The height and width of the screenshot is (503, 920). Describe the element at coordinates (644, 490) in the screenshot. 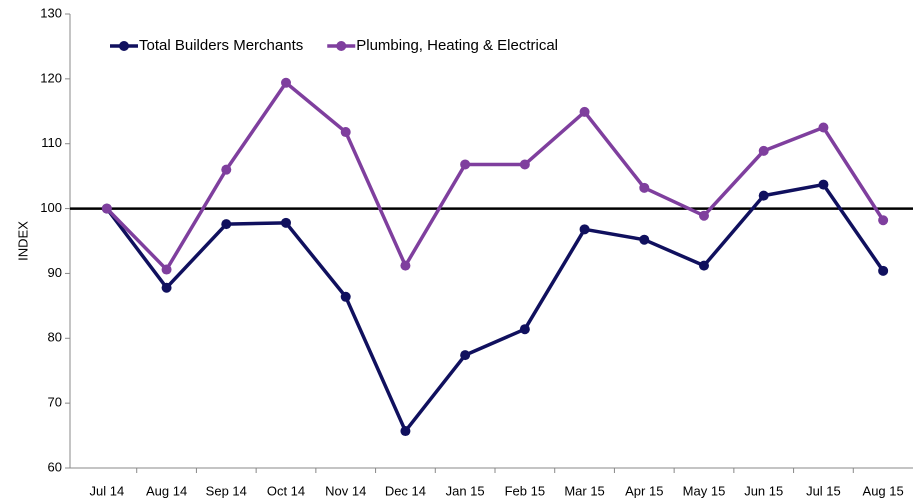

I see `x-tick-label: Apr 15` at that location.